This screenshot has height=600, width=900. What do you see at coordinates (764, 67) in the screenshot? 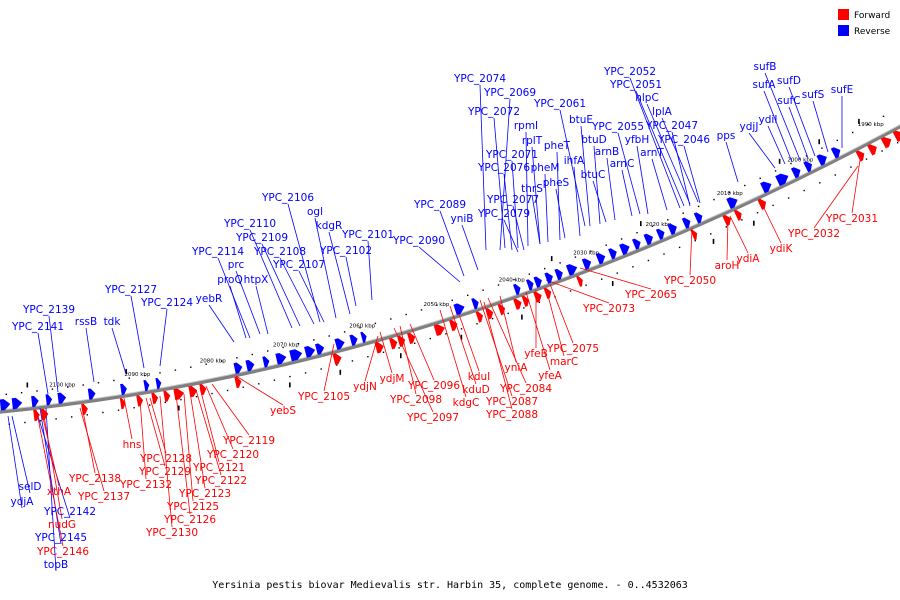
I see `gene-label-sufb: sufB` at bounding box center [764, 67].